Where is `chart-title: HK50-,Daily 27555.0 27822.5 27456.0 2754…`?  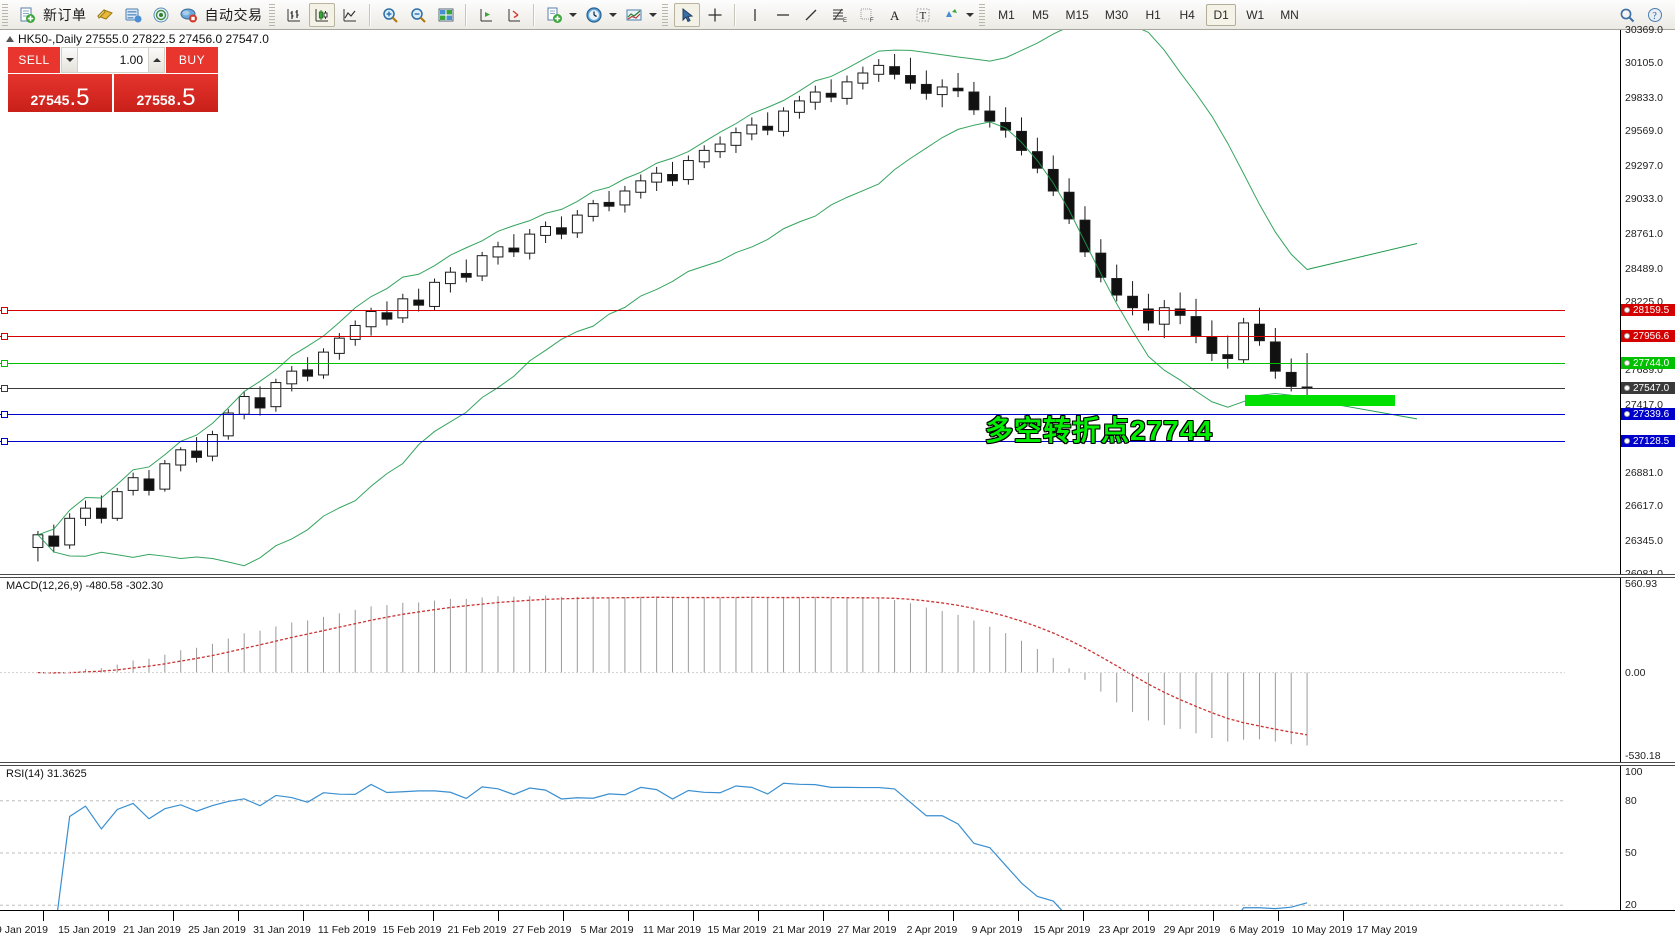
chart-title: HK50-,Daily 27555.0 27822.5 27456.0 2754… is located at coordinates (137, 39).